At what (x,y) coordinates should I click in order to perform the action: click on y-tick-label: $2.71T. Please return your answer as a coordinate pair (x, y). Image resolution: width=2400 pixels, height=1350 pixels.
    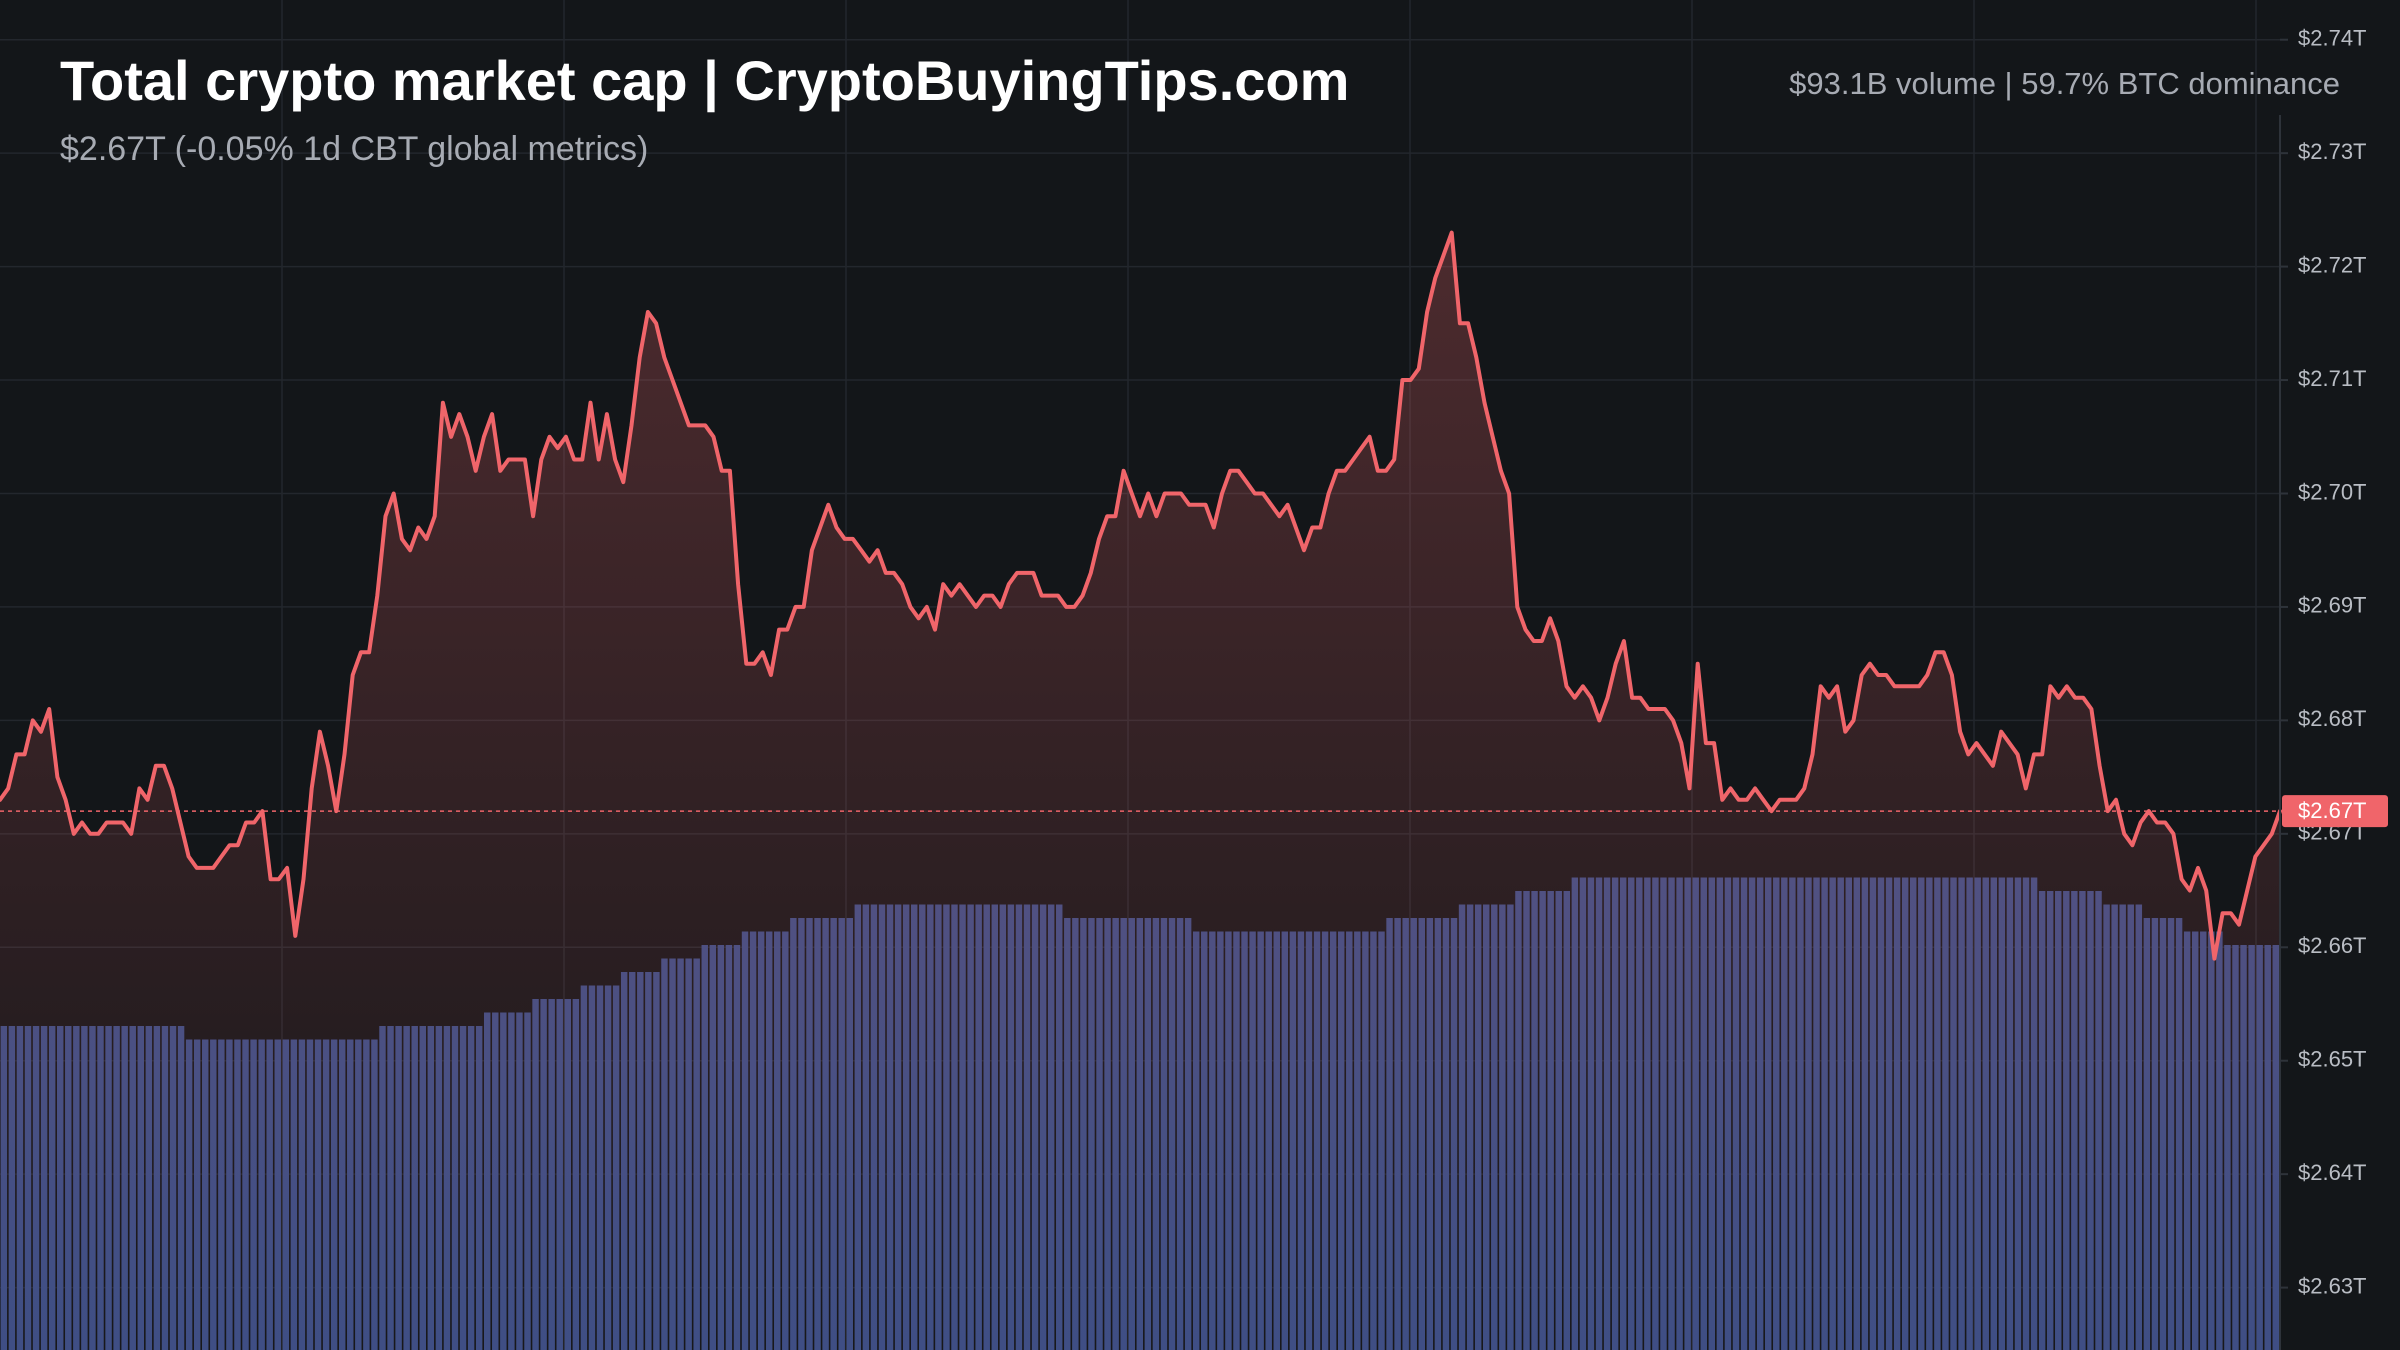
    Looking at the image, I should click on (2332, 378).